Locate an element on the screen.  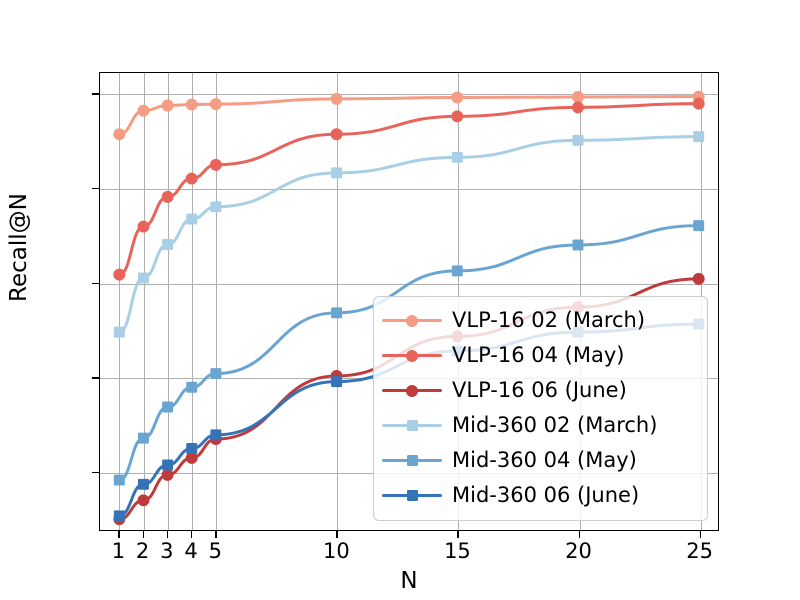
legend-label: VLP-16 04 (May) is located at coordinates (538, 355).